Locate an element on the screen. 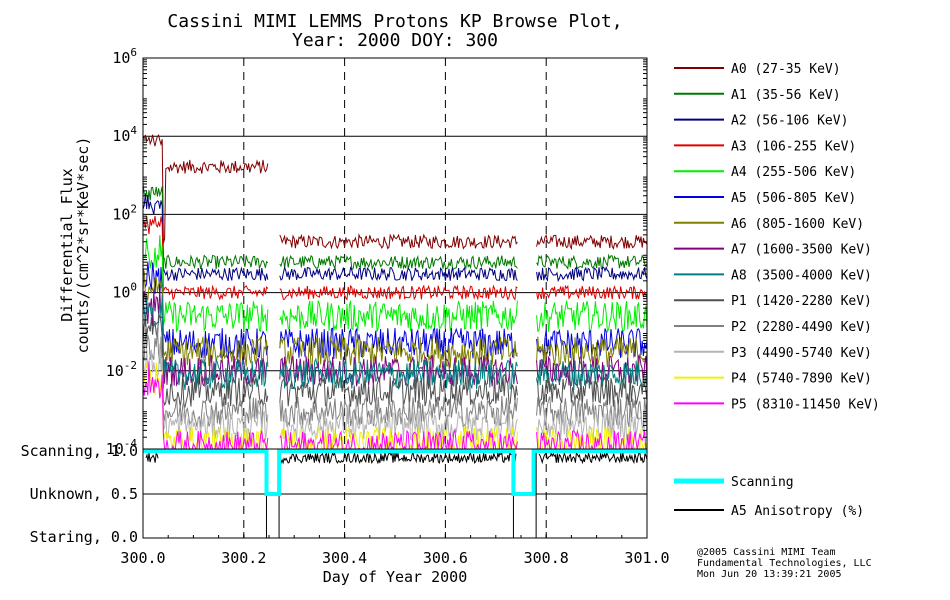 The height and width of the screenshot is (600, 950). legend-label: A4 (255-506 KeV) is located at coordinates (793, 172).